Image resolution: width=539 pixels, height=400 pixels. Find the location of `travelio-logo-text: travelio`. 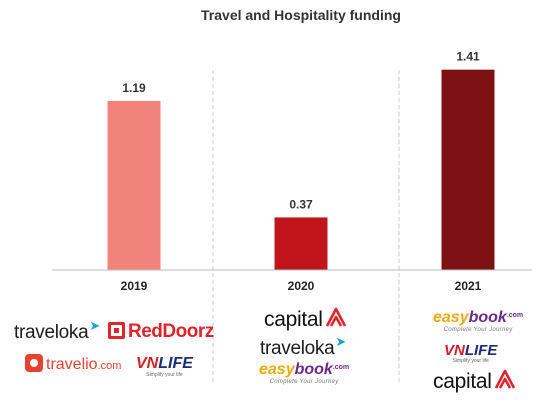

travelio-logo-text: travelio is located at coordinates (72, 364).